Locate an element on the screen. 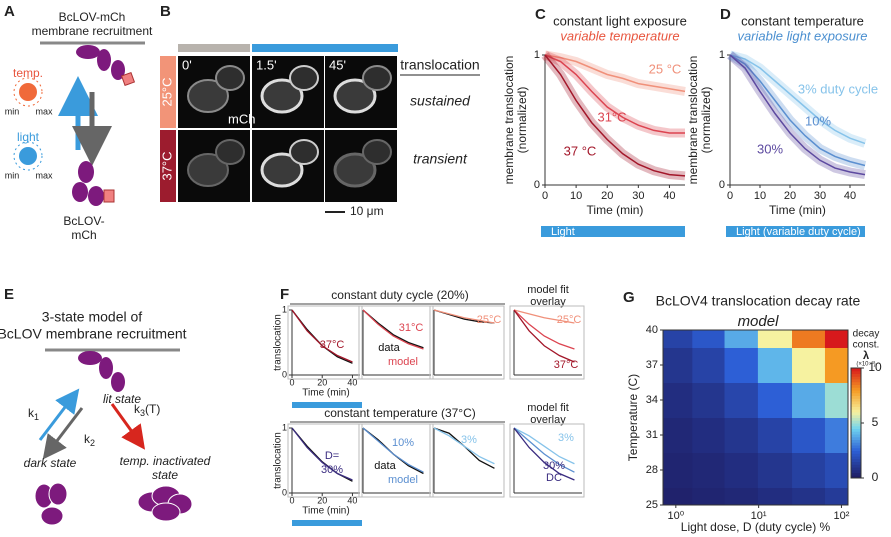 The width and height of the screenshot is (891, 537). y-tick-label: 34 is located at coordinates (652, 400).